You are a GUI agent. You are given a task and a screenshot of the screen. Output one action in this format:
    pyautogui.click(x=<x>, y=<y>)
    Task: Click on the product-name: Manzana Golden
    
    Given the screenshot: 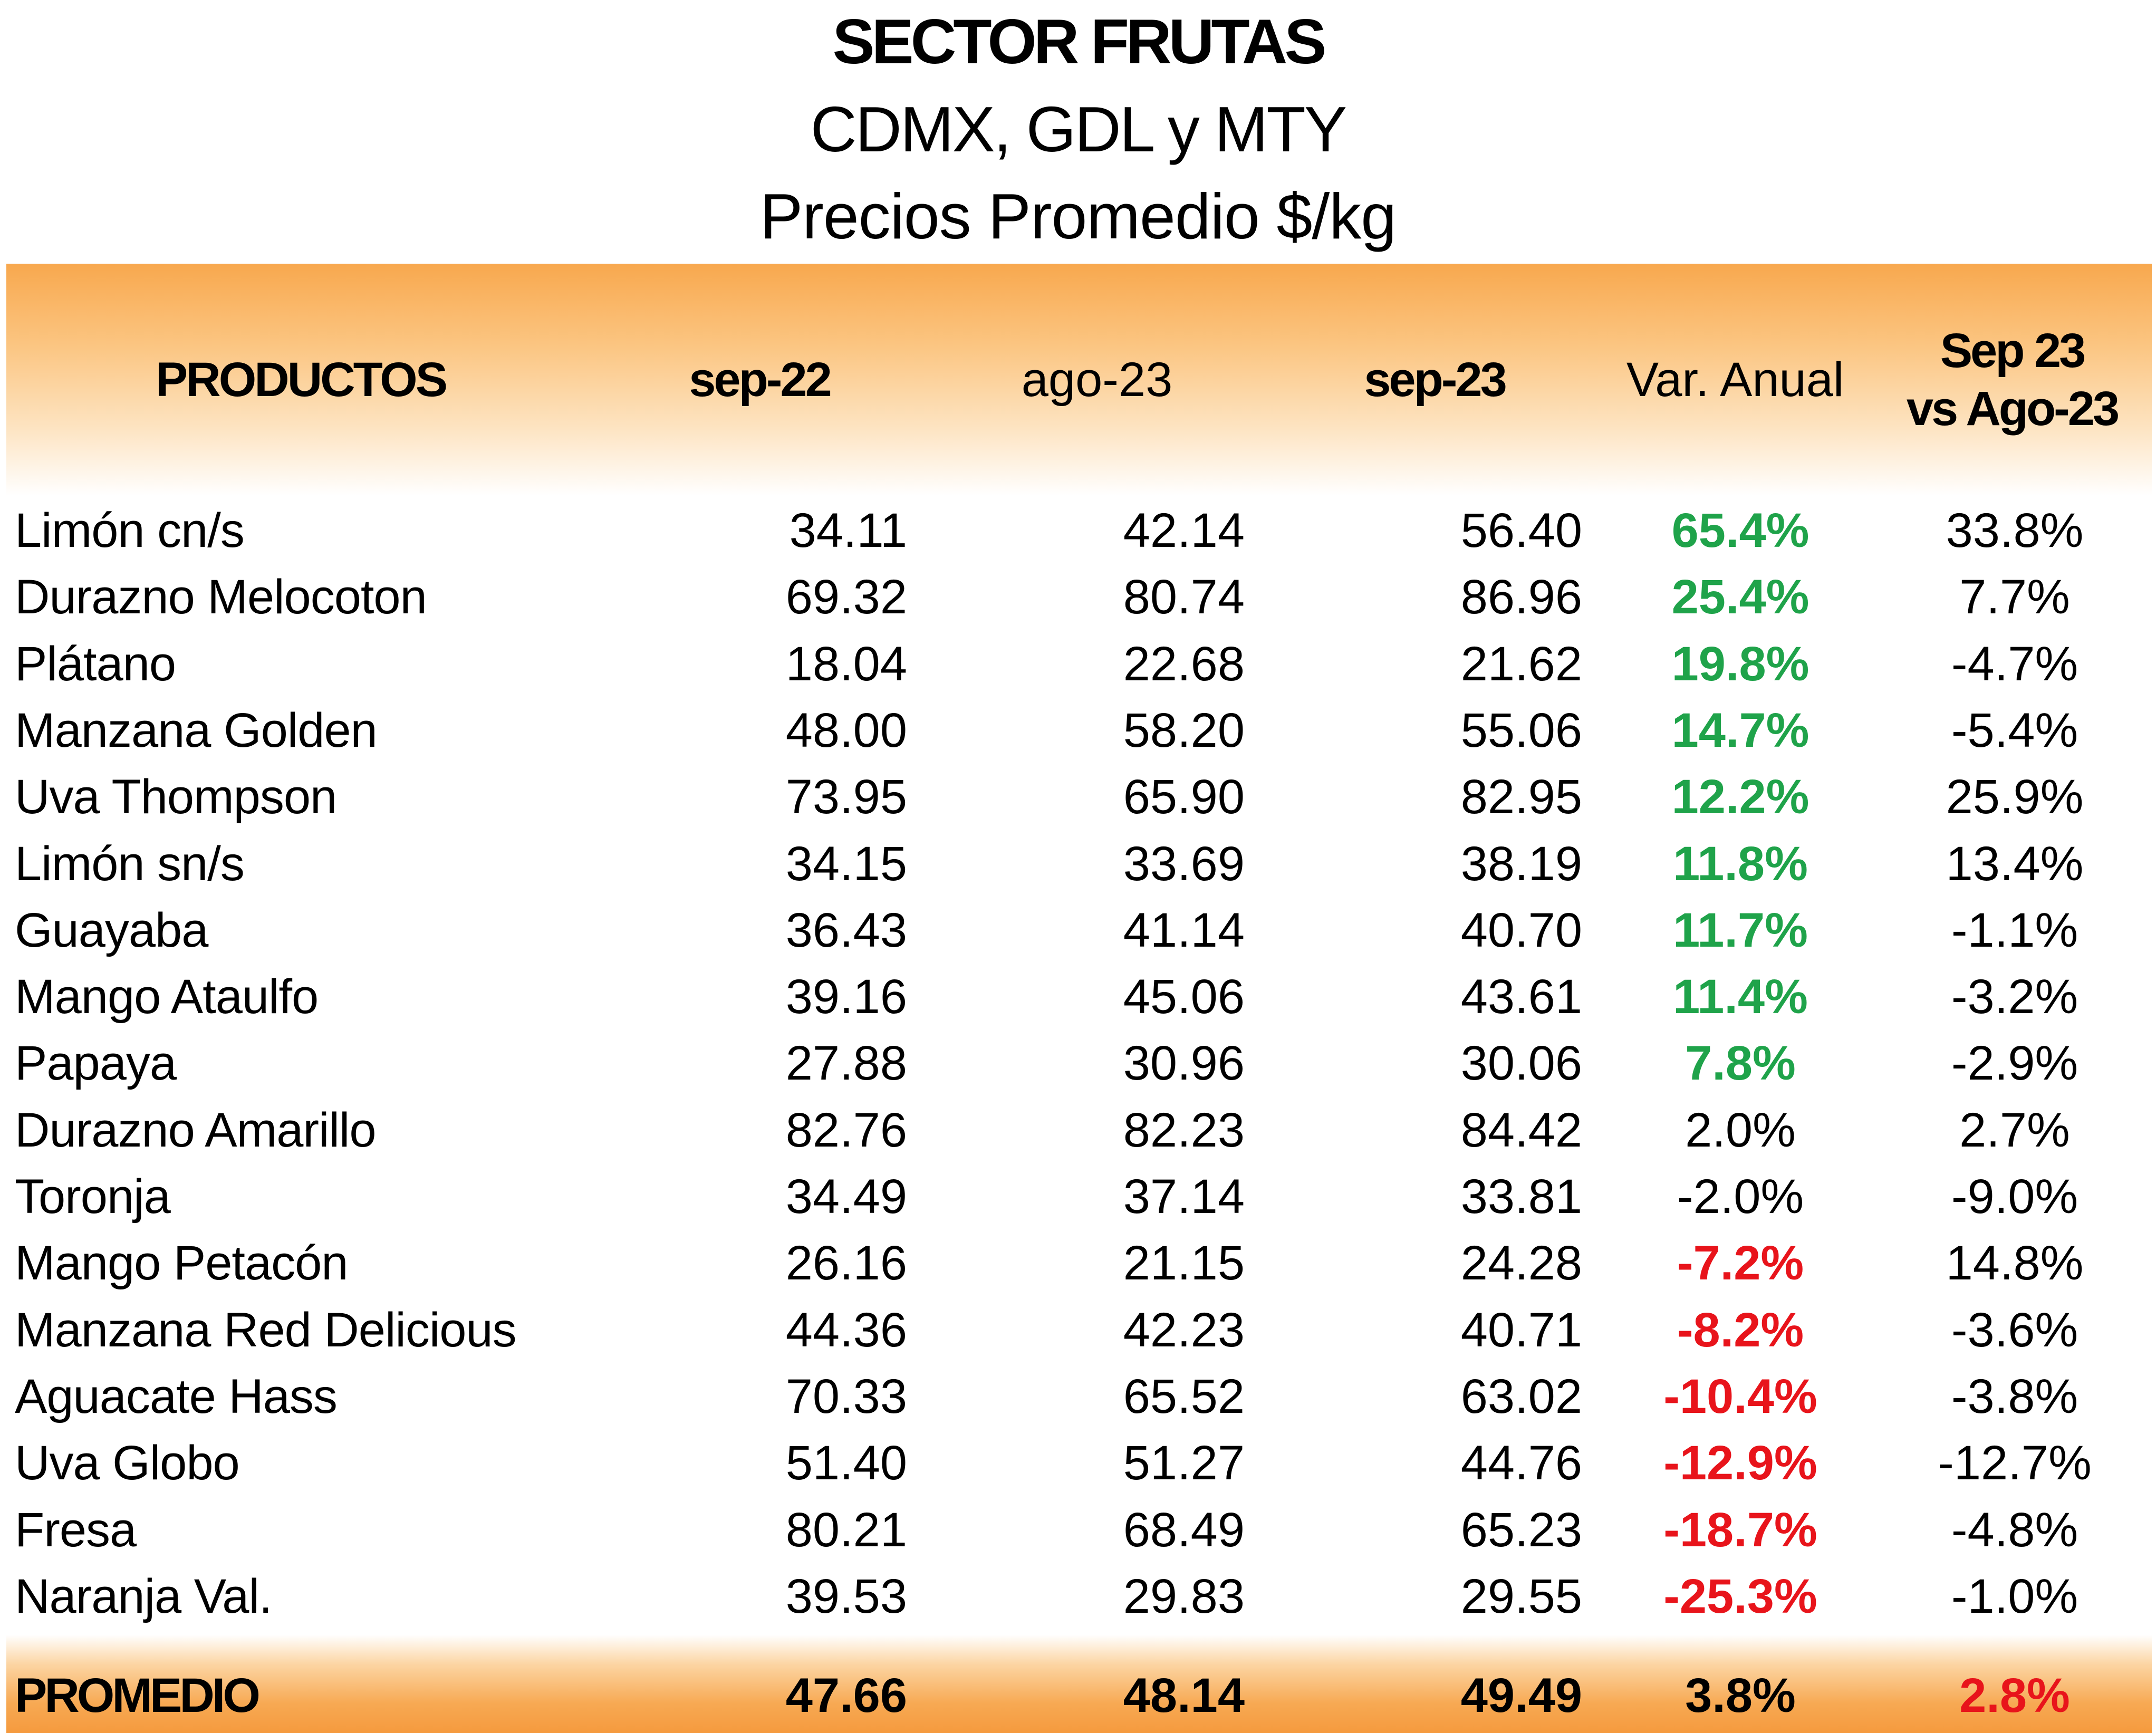 What is the action you would take?
    pyautogui.click(x=196, y=730)
    